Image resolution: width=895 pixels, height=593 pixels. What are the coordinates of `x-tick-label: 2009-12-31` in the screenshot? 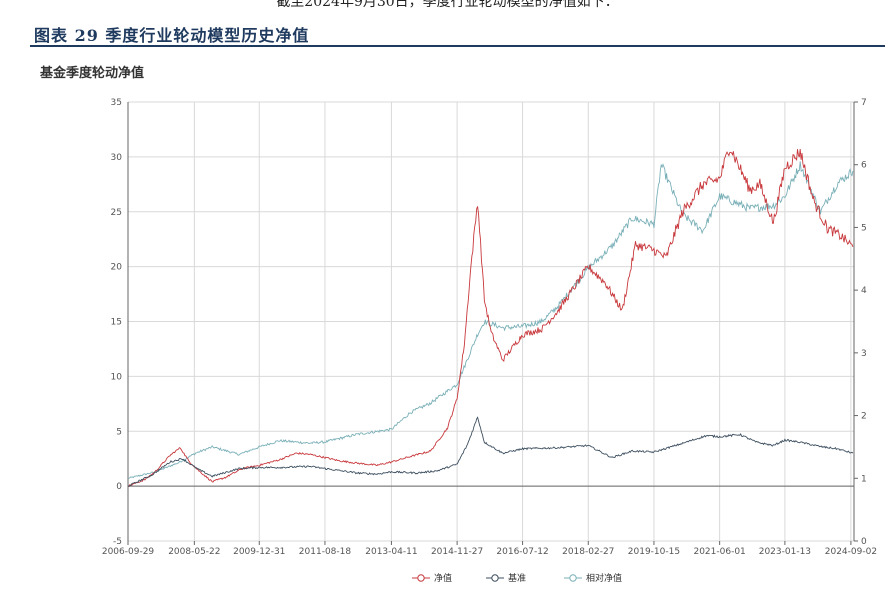 It's located at (259, 552).